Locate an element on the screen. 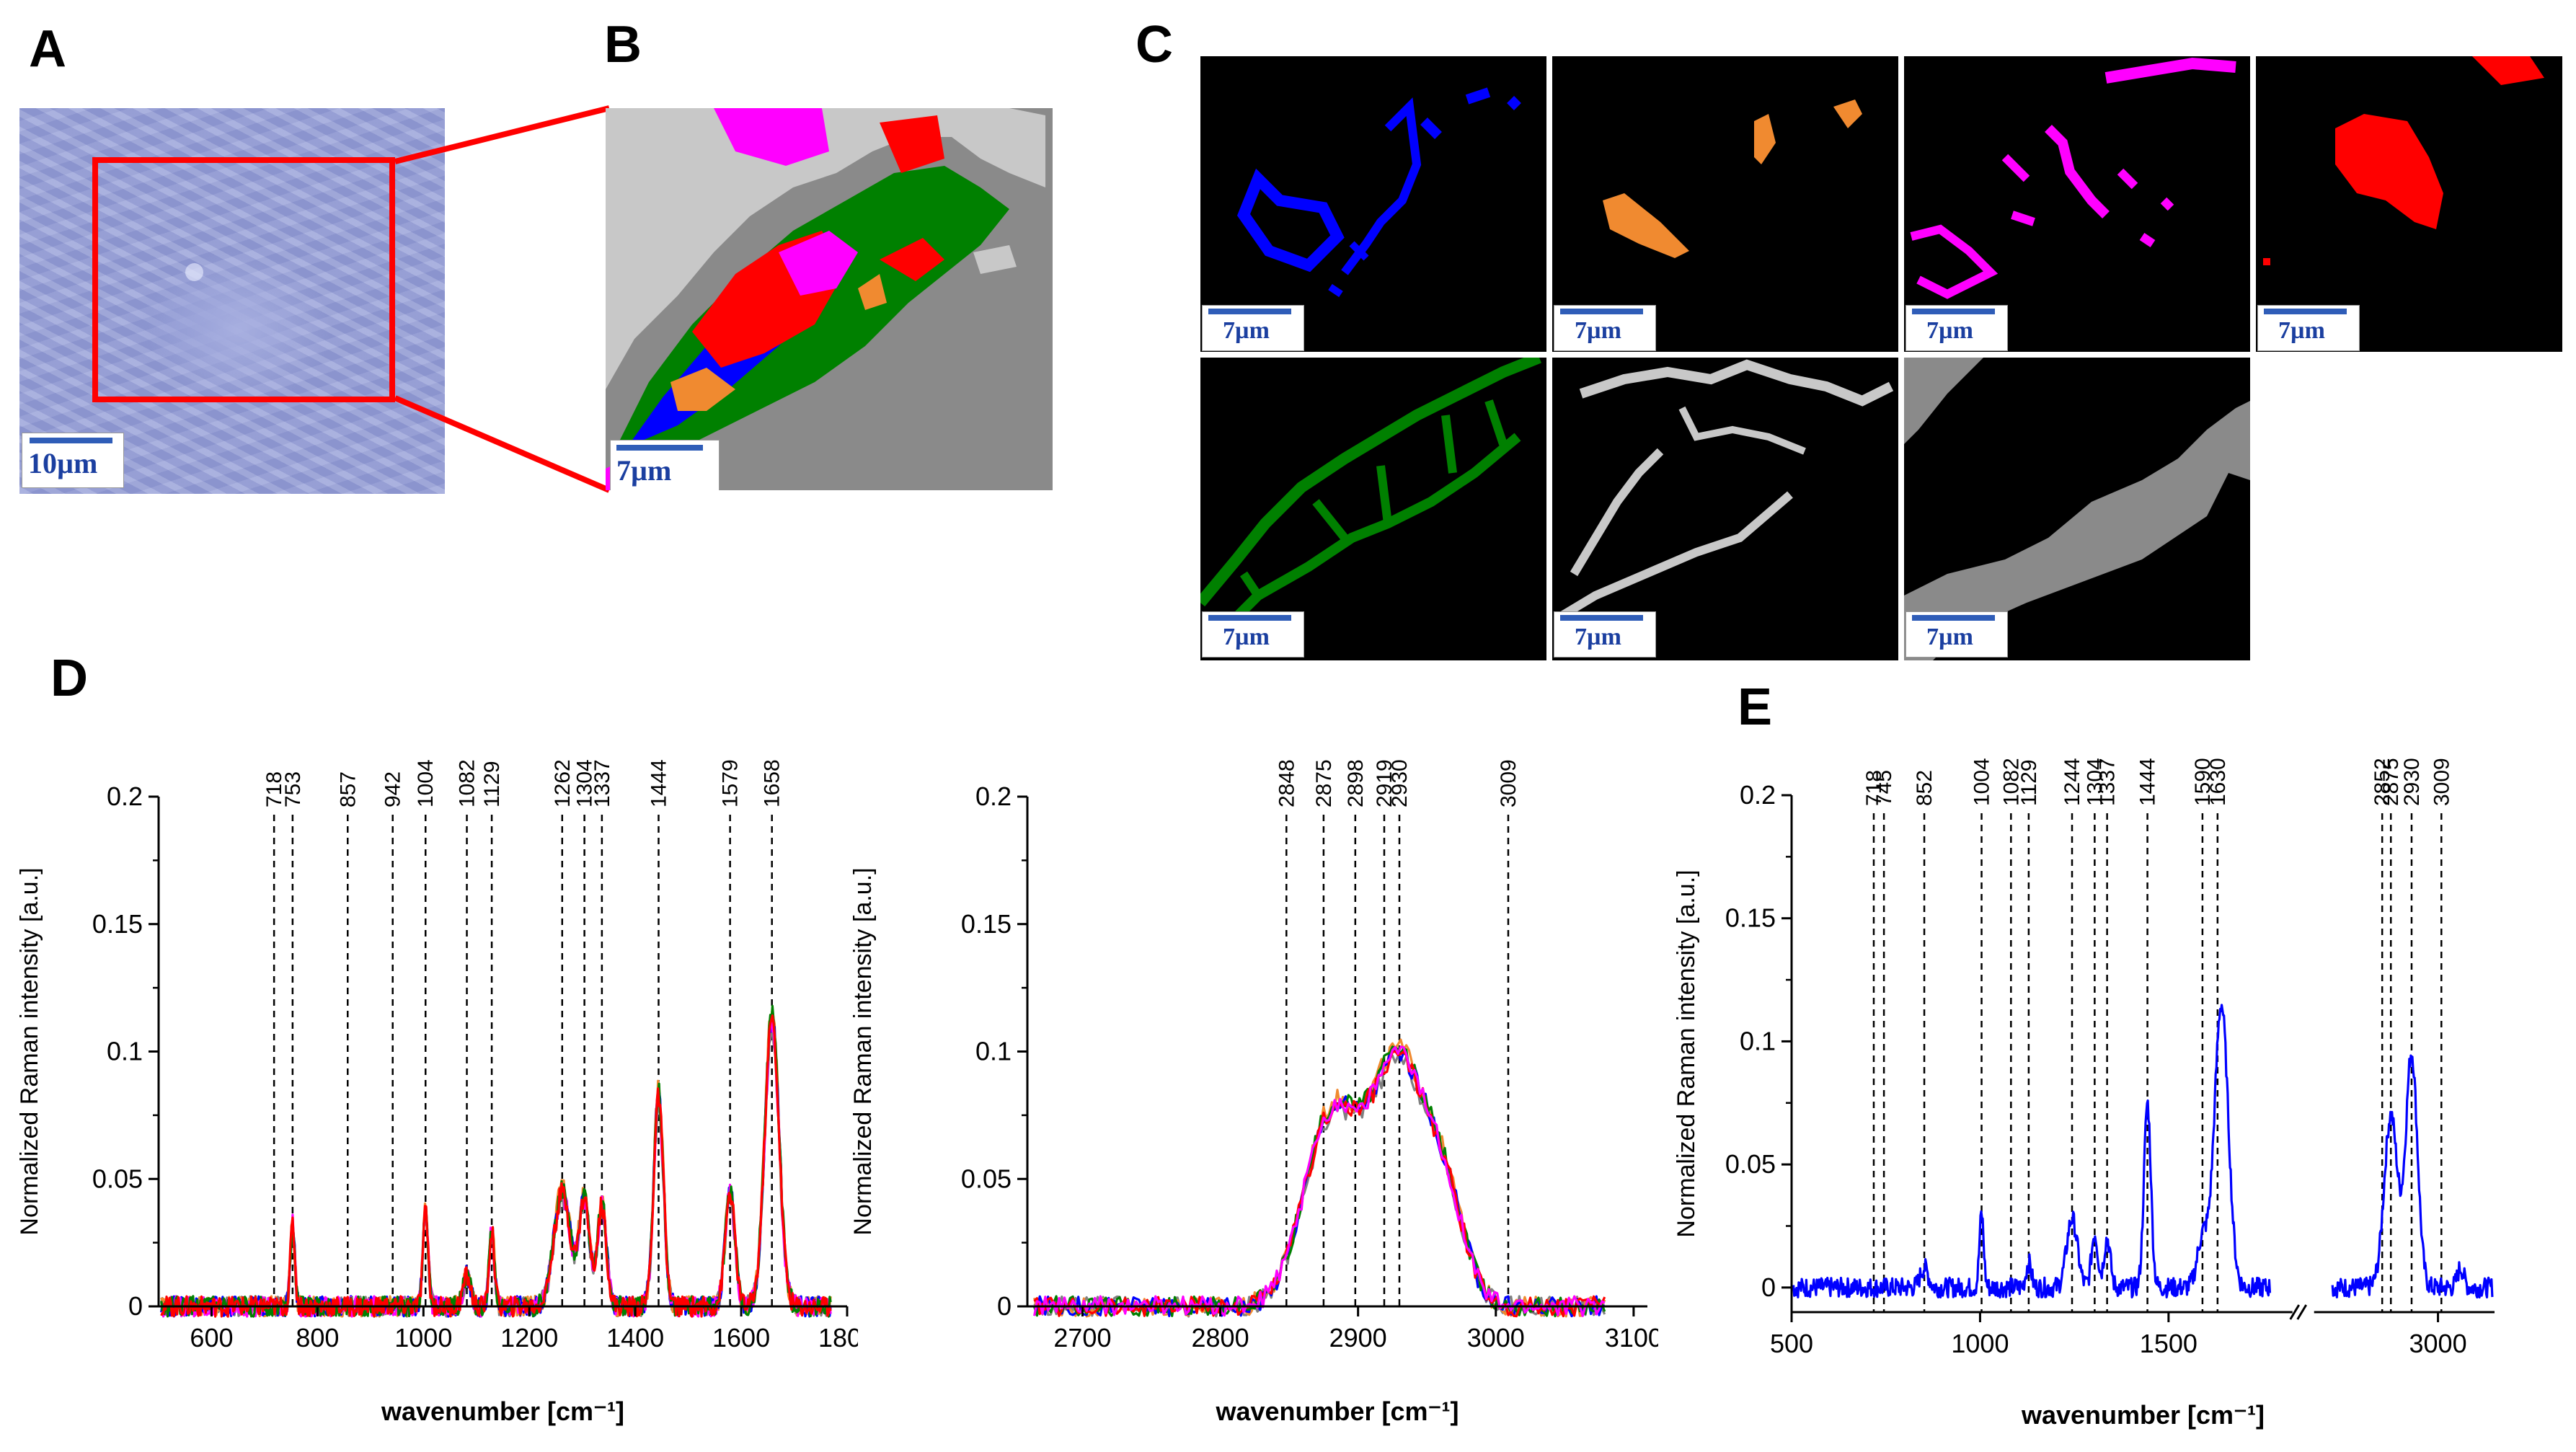  annotation-label: 1244 is located at coordinates (2072, 782).